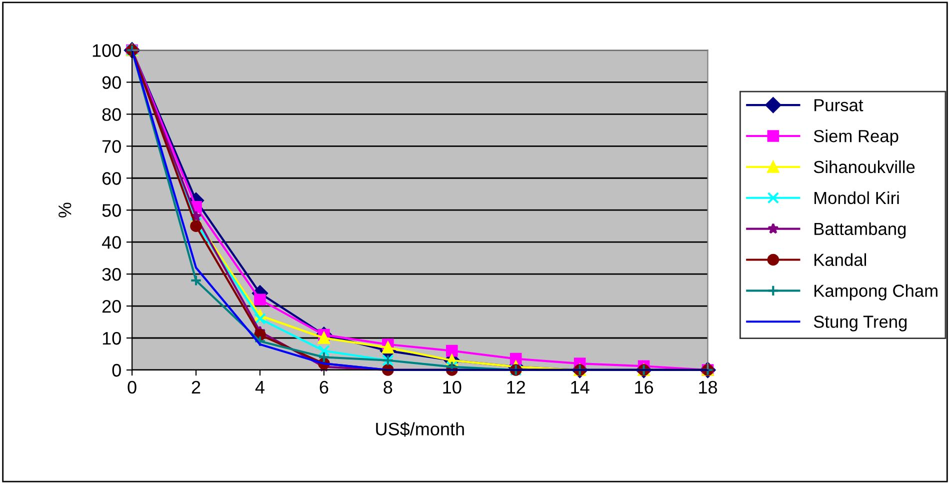 The height and width of the screenshot is (483, 950). Describe the element at coordinates (420, 429) in the screenshot. I see `x-axis-title: US$/month` at that location.